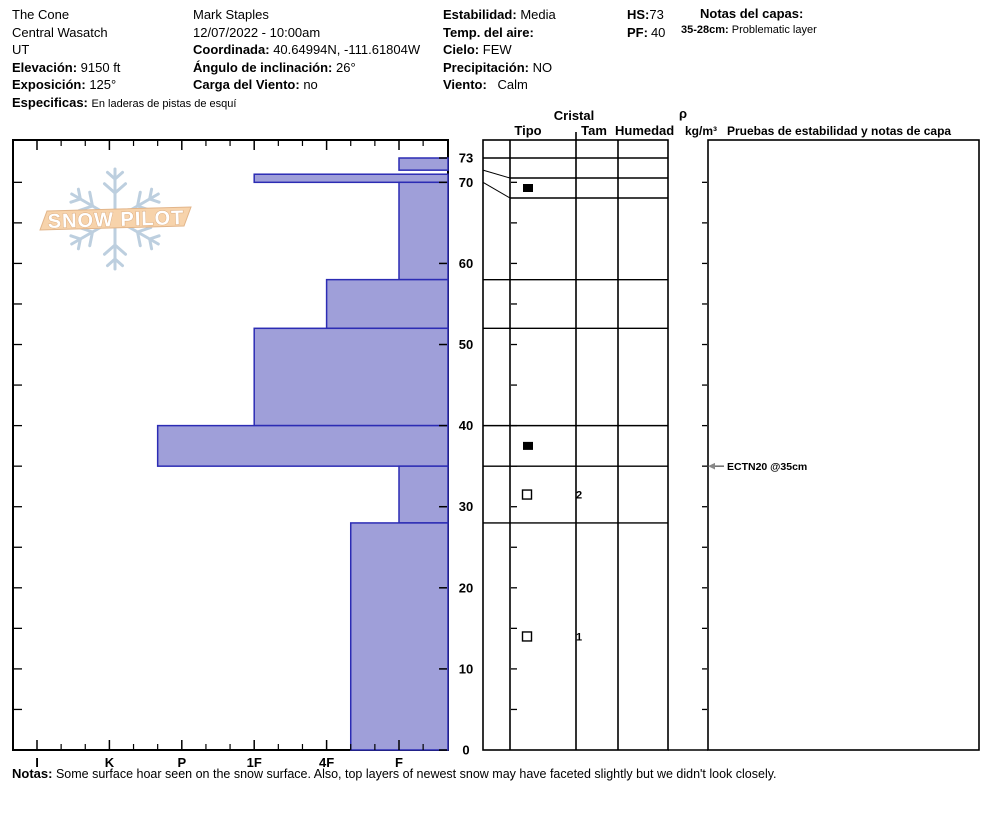 The height and width of the screenshot is (840, 994). Describe the element at coordinates (164, 103) in the screenshot. I see `specifics-value: En laderas de pistas de esquí` at that location.